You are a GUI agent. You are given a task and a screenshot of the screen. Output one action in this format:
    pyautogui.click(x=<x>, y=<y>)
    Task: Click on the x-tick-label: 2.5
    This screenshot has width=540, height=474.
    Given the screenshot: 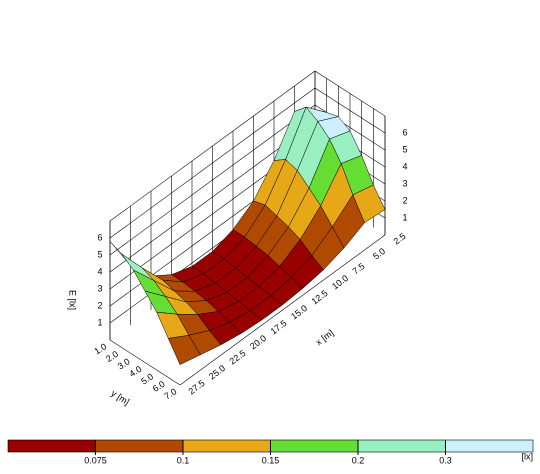 What is the action you would take?
    pyautogui.click(x=400, y=239)
    